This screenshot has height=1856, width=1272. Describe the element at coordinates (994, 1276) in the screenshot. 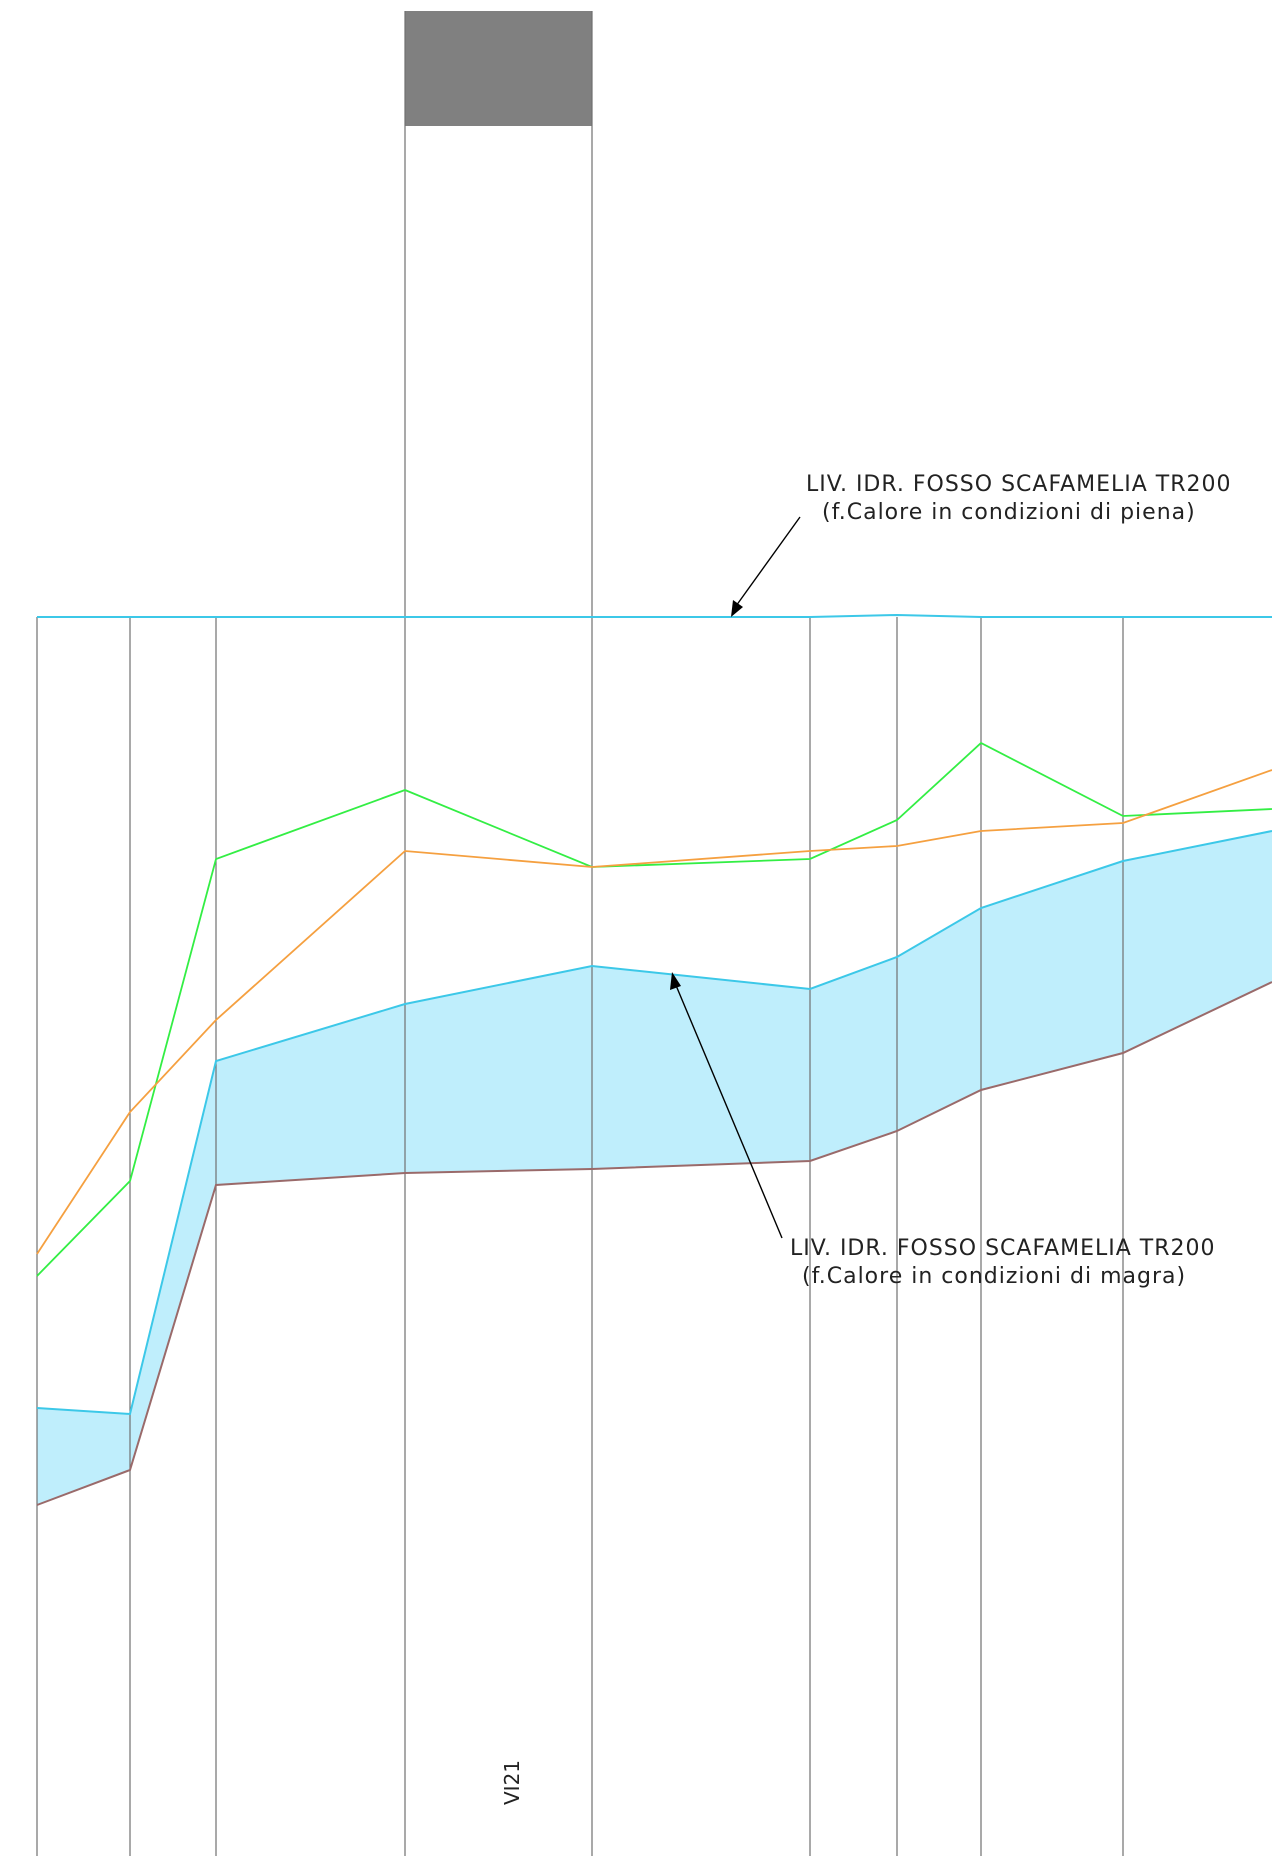

I see `magra-label-line2: (f.Calore in condizioni di magra)` at that location.